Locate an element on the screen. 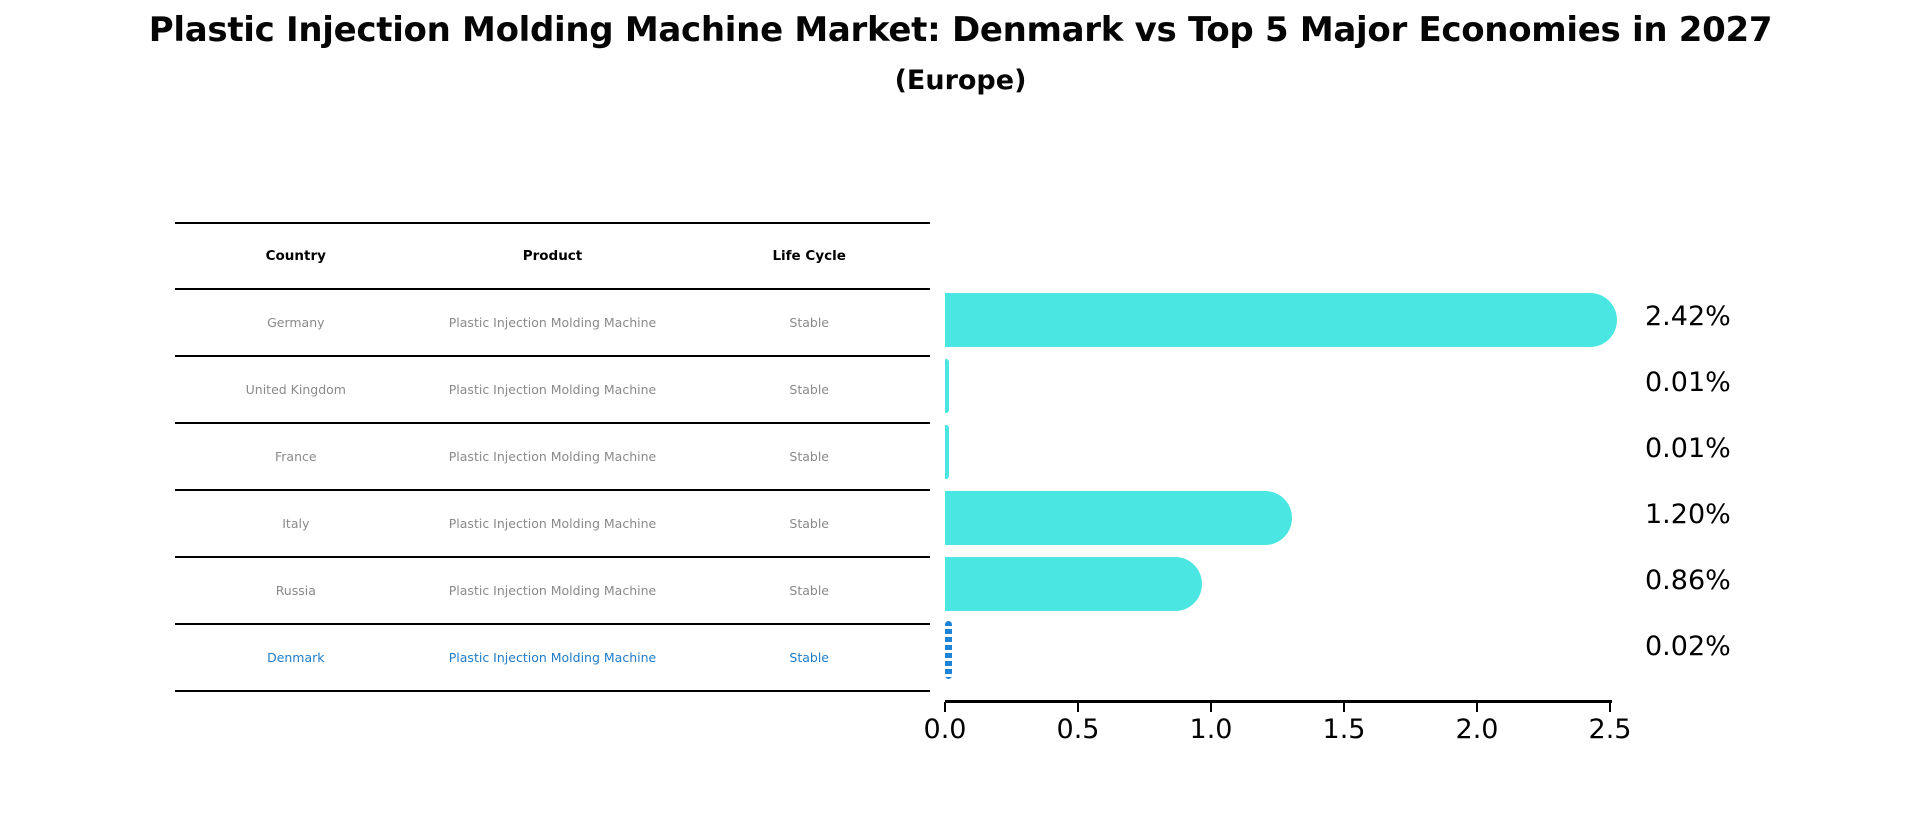 This screenshot has width=1921, height=823. x-tick-label: 2.0 is located at coordinates (1477, 729).